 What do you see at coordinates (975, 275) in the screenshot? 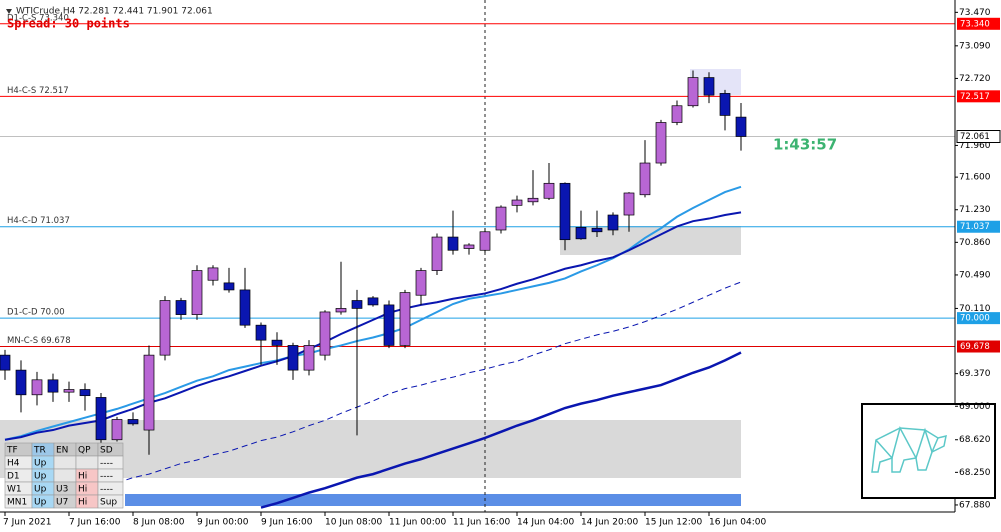
I see `y-tick-label: 70.490` at bounding box center [975, 275].